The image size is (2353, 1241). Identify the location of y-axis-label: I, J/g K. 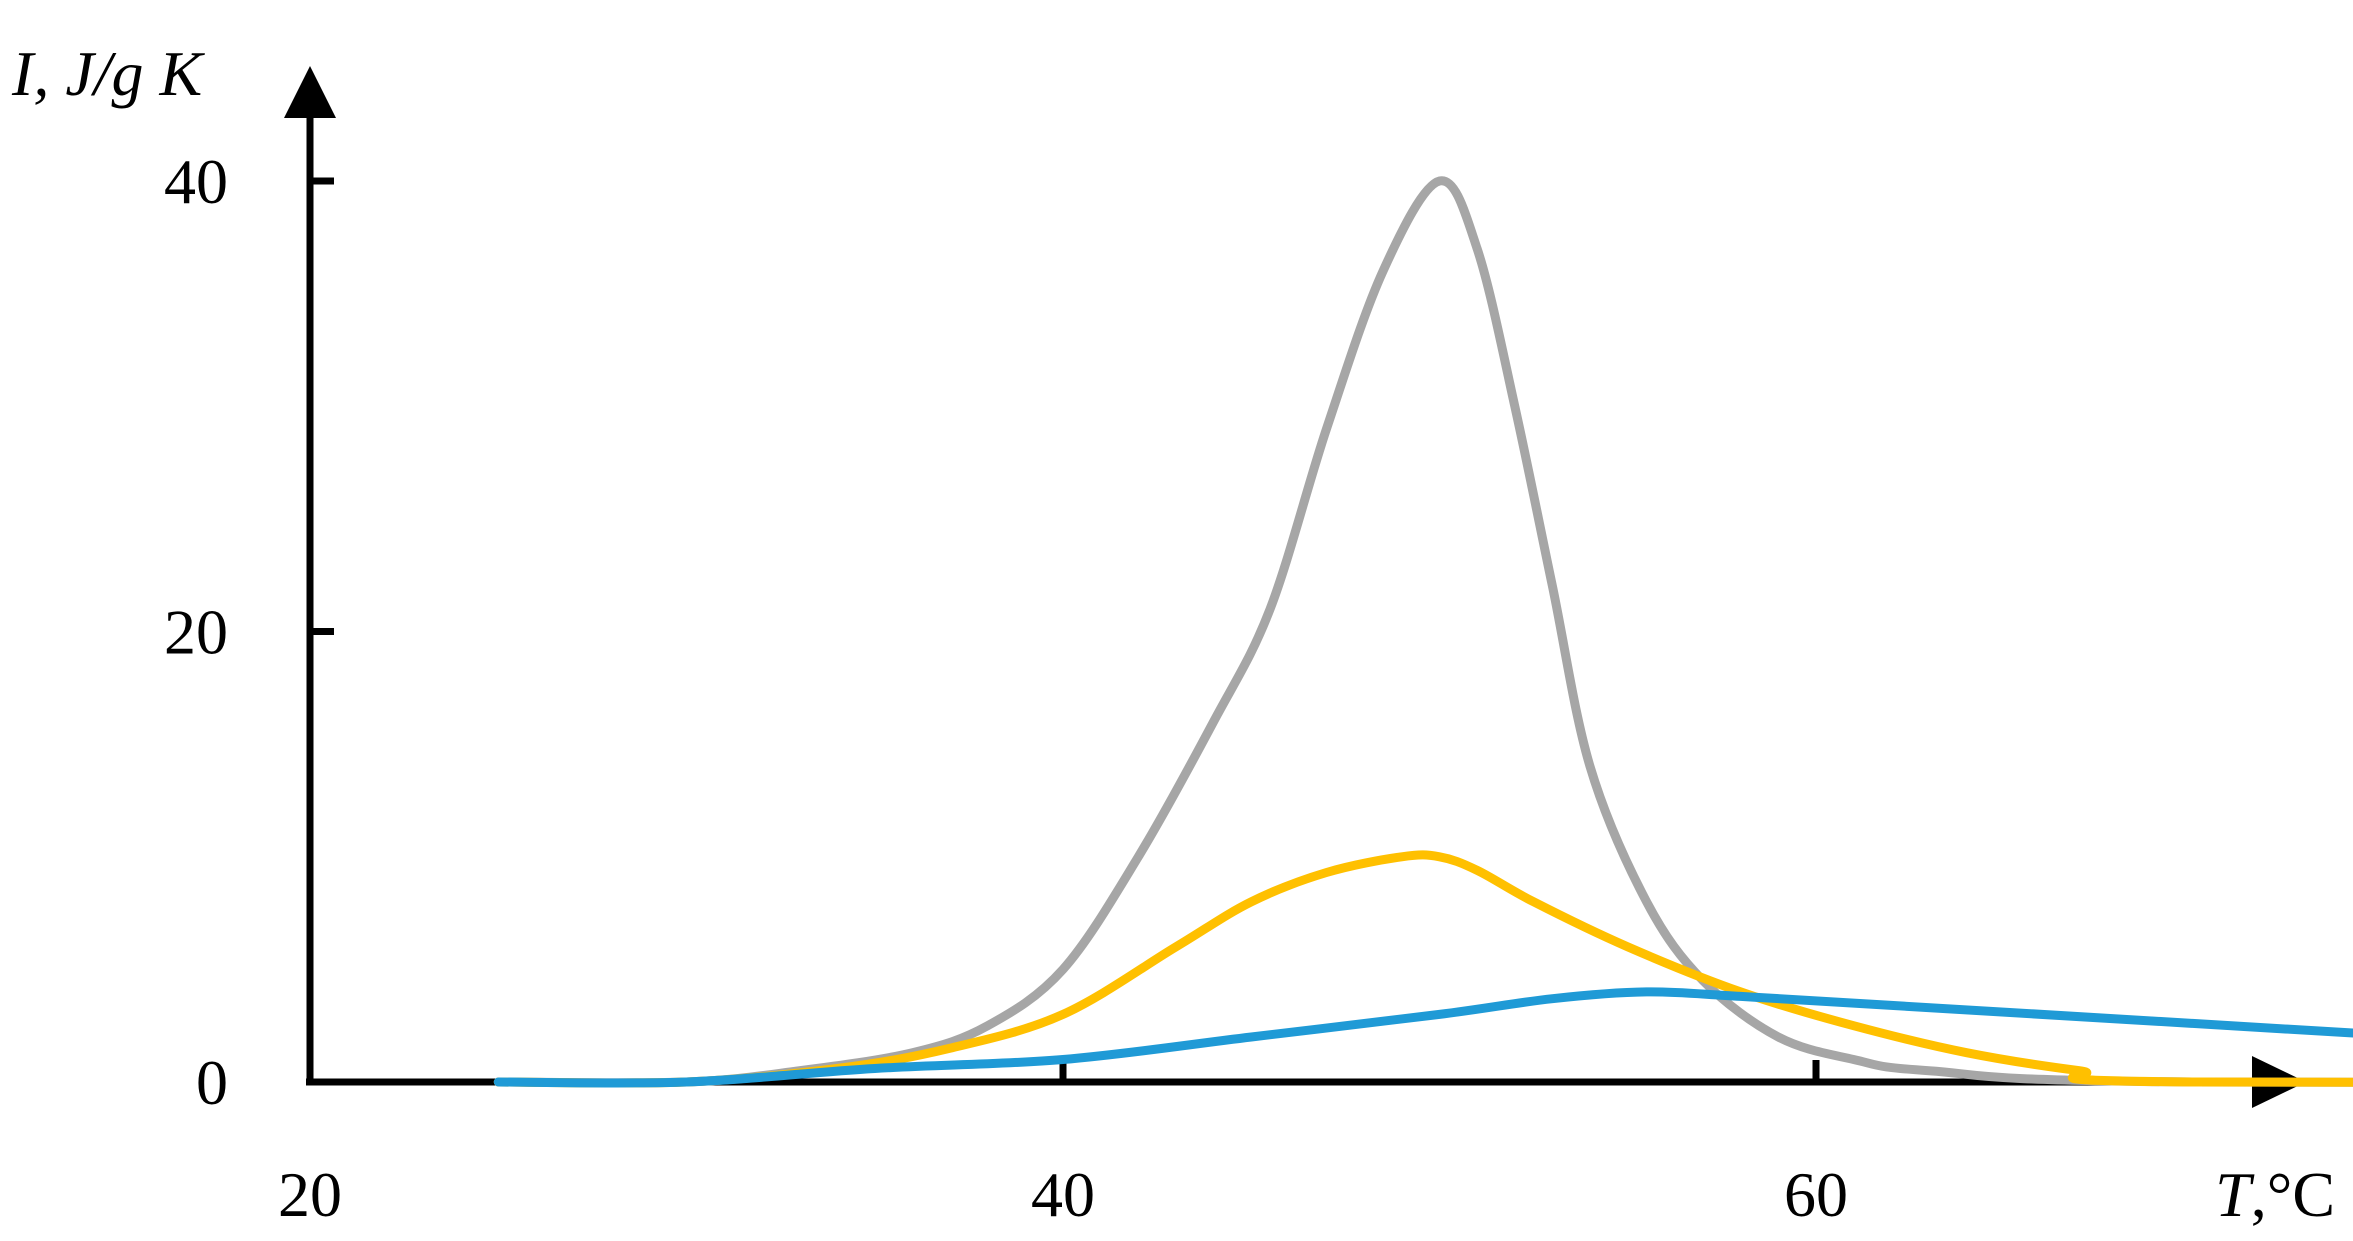
(108, 73).